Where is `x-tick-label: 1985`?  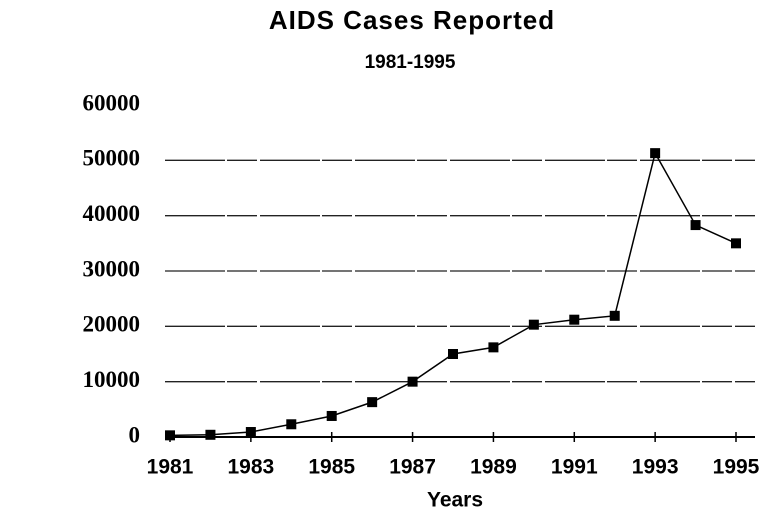
x-tick-label: 1985 is located at coordinates (331, 467).